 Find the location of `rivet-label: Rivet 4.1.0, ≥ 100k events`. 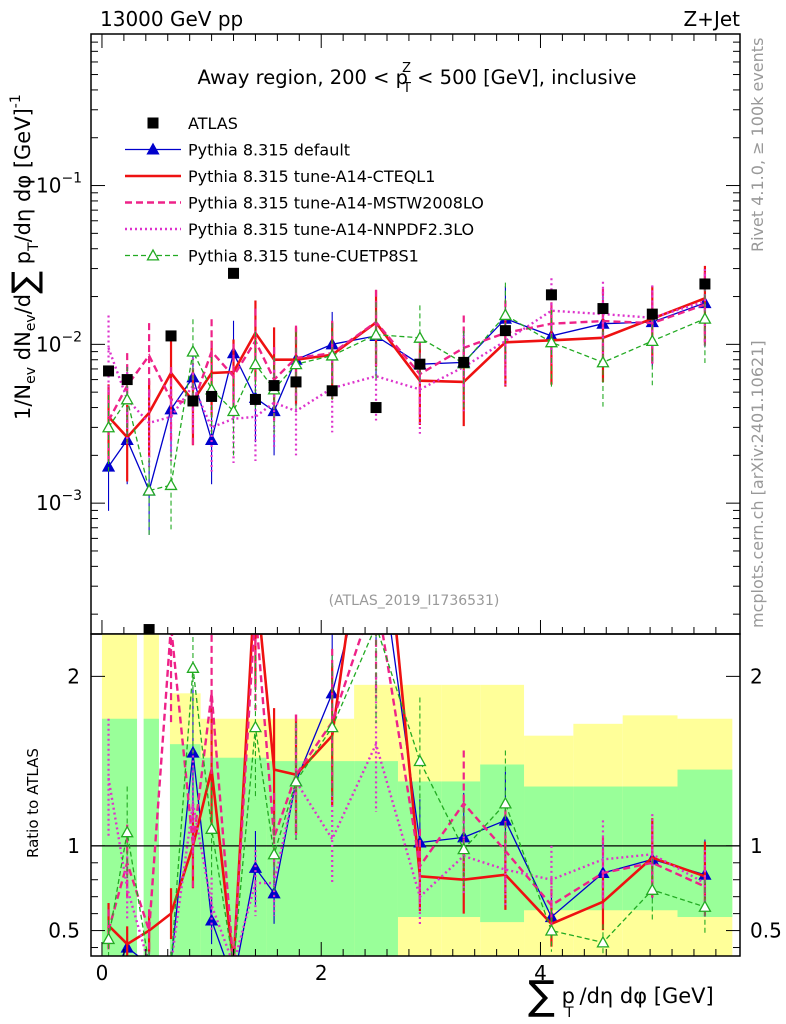

rivet-label: Rivet 4.1.0, ≥ 100k events is located at coordinates (757, 145).